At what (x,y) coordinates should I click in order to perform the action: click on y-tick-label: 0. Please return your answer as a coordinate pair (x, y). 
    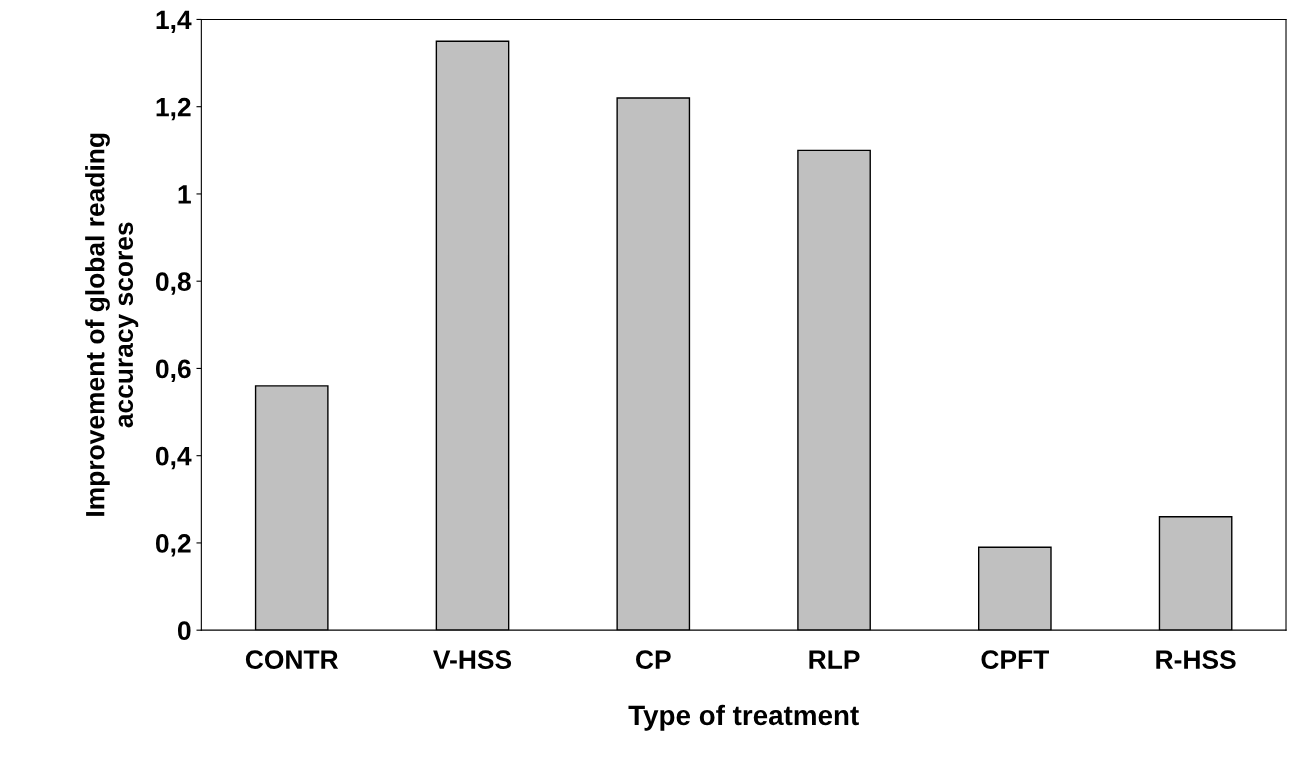
    Looking at the image, I should click on (184, 630).